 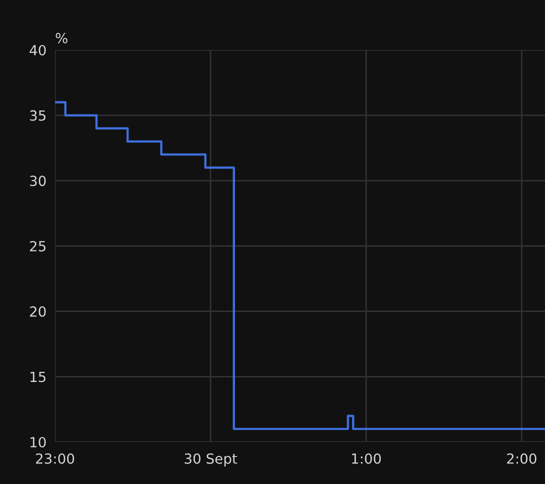 I want to click on x-tick-label: 30 Sept, so click(x=211, y=460).